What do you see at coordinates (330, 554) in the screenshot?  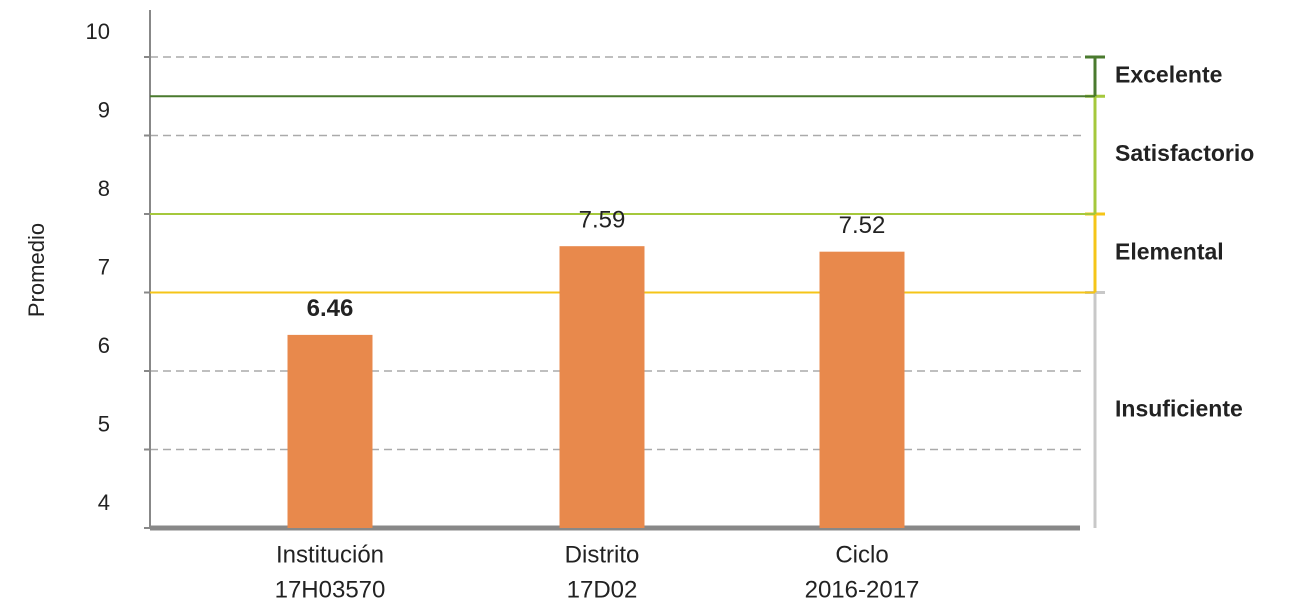 I see `x-tick-label: Institución` at bounding box center [330, 554].